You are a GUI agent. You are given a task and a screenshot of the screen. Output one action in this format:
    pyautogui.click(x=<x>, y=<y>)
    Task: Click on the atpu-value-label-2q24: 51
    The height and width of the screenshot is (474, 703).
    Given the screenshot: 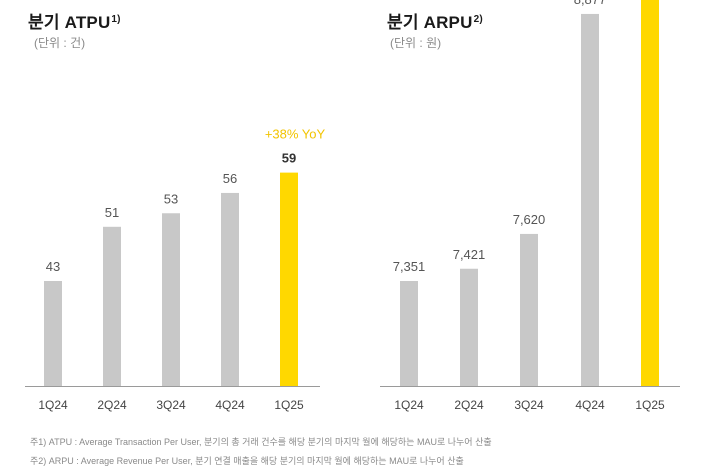 What is the action you would take?
    pyautogui.click(x=112, y=212)
    